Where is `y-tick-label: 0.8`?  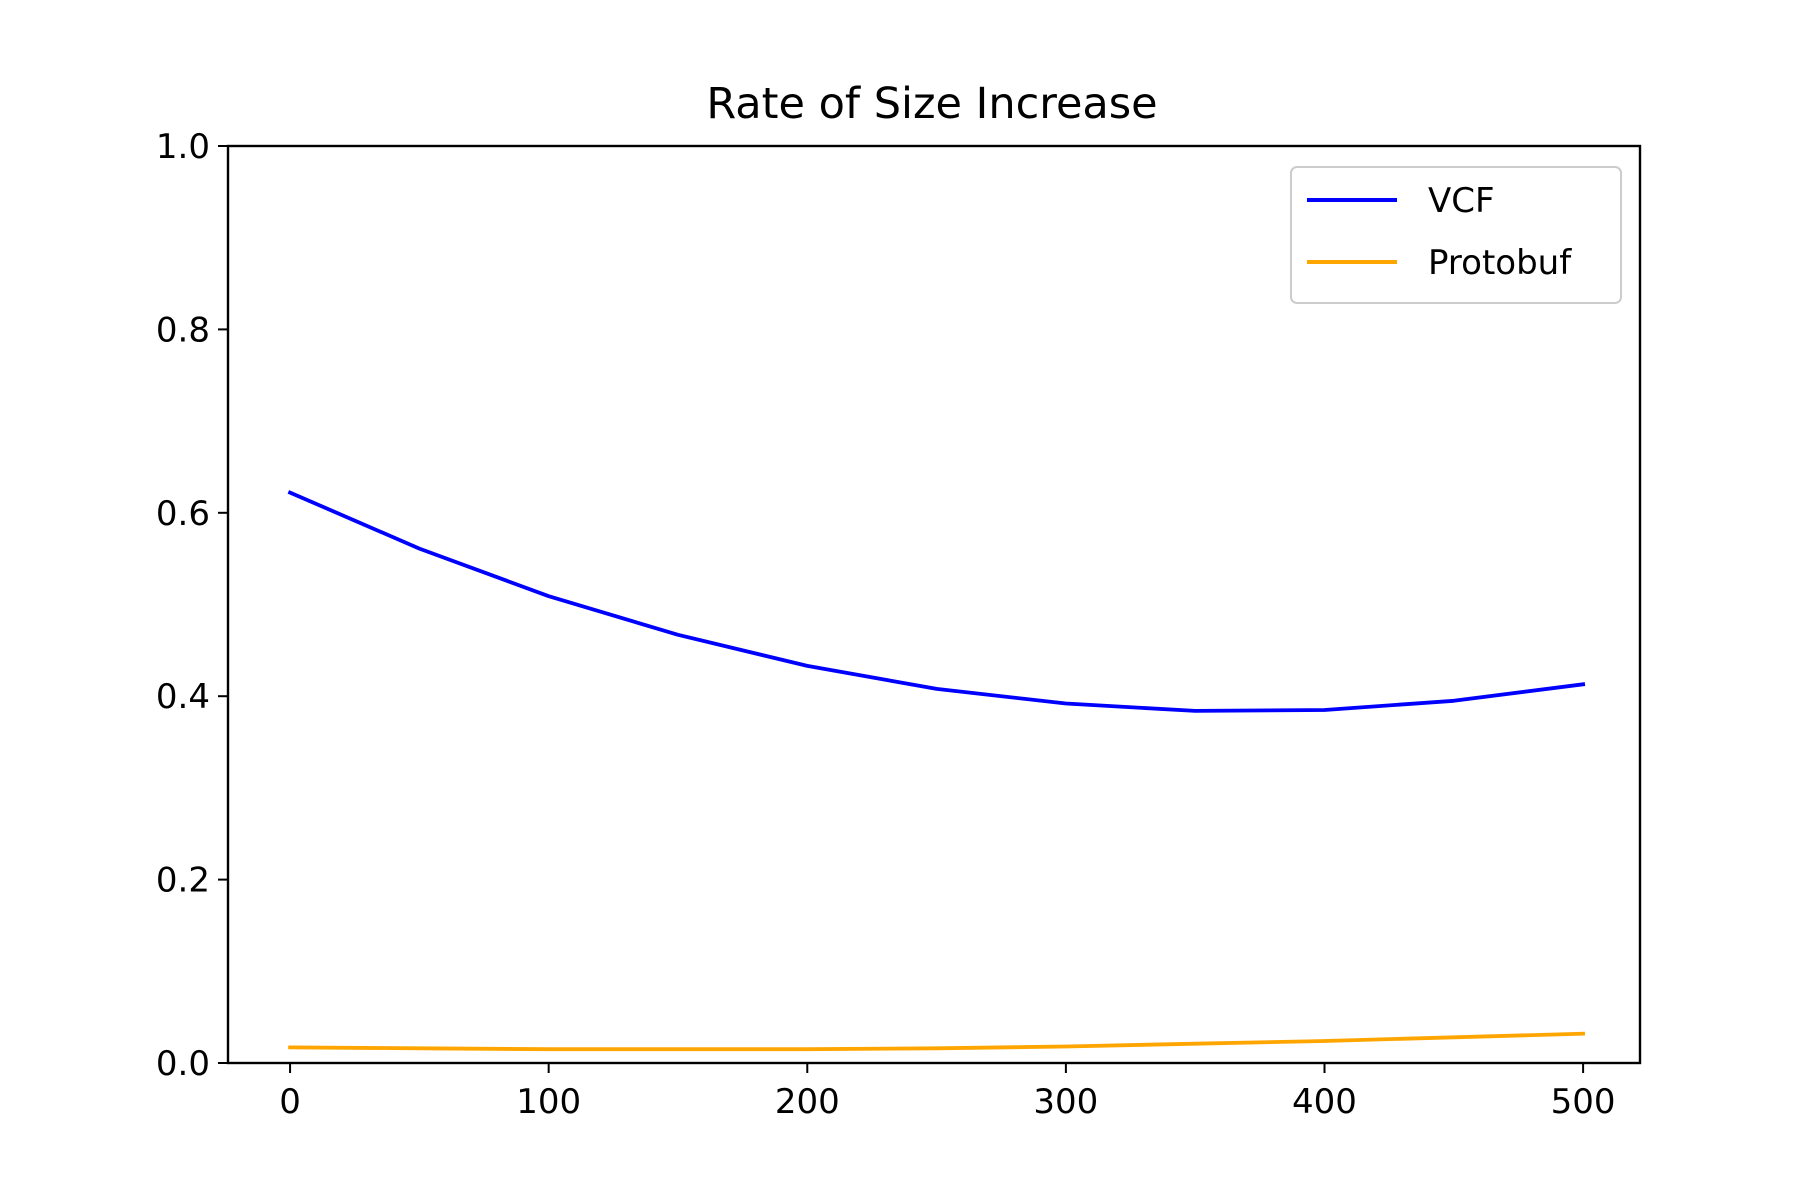
y-tick-label: 0.8 is located at coordinates (183, 330).